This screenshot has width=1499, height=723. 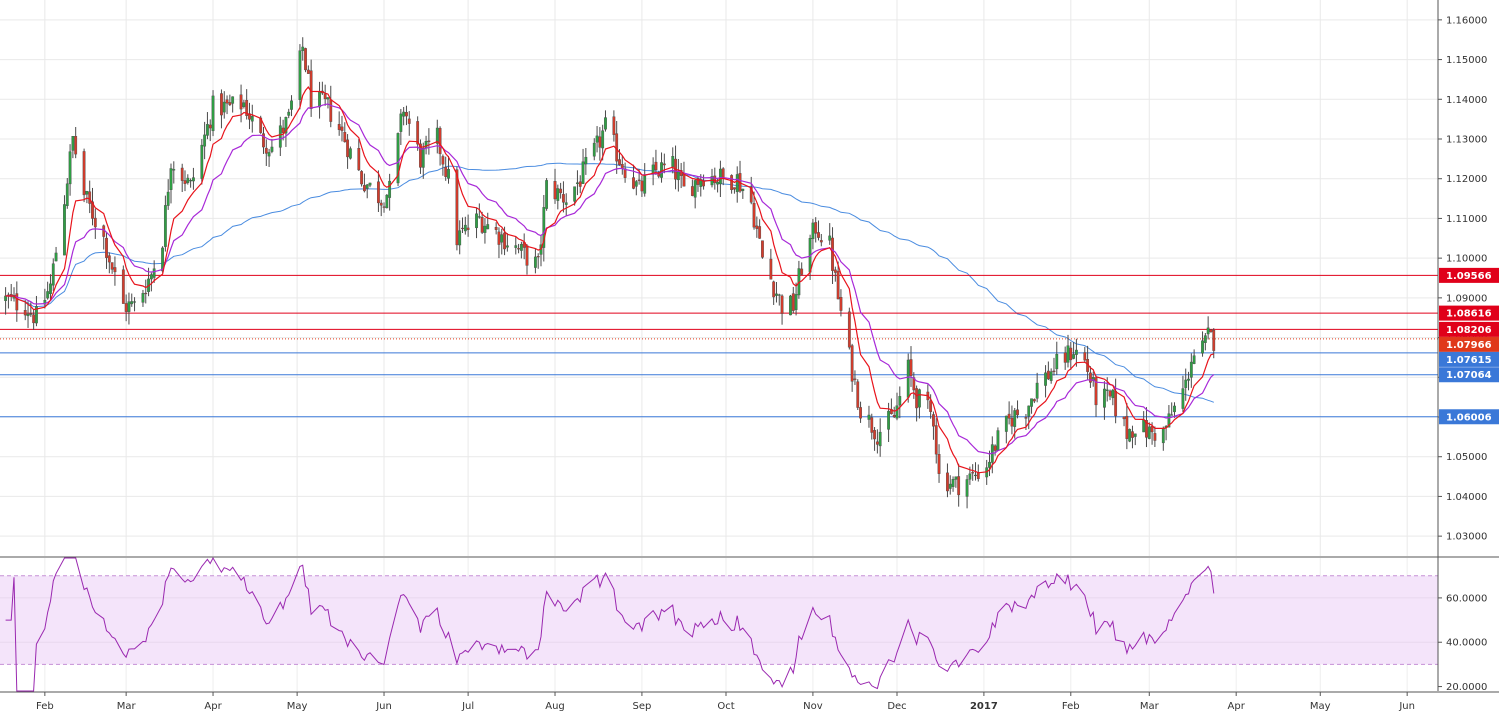 What do you see at coordinates (813, 706) in the screenshot?
I see `time-tick-label: Nov` at bounding box center [813, 706].